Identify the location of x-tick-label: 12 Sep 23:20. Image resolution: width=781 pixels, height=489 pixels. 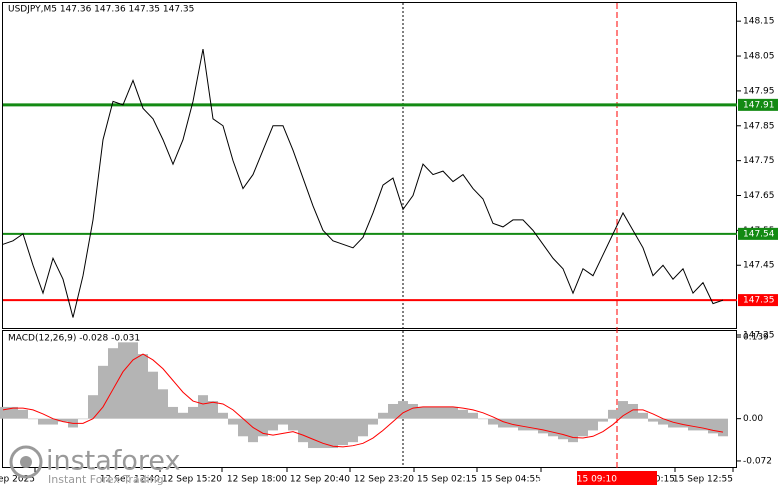
(384, 480).